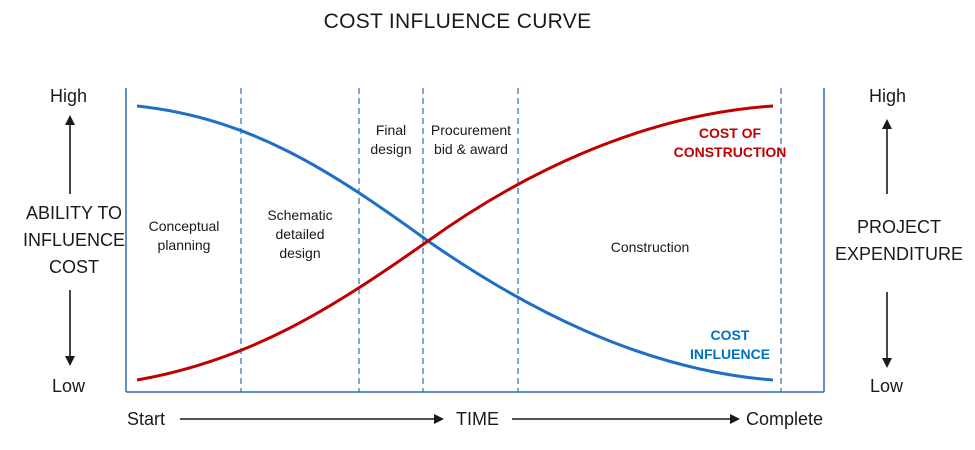 The image size is (975, 450). Describe the element at coordinates (899, 241) in the screenshot. I see `right-axis-label: PROJECT EXPENDITURE` at that location.